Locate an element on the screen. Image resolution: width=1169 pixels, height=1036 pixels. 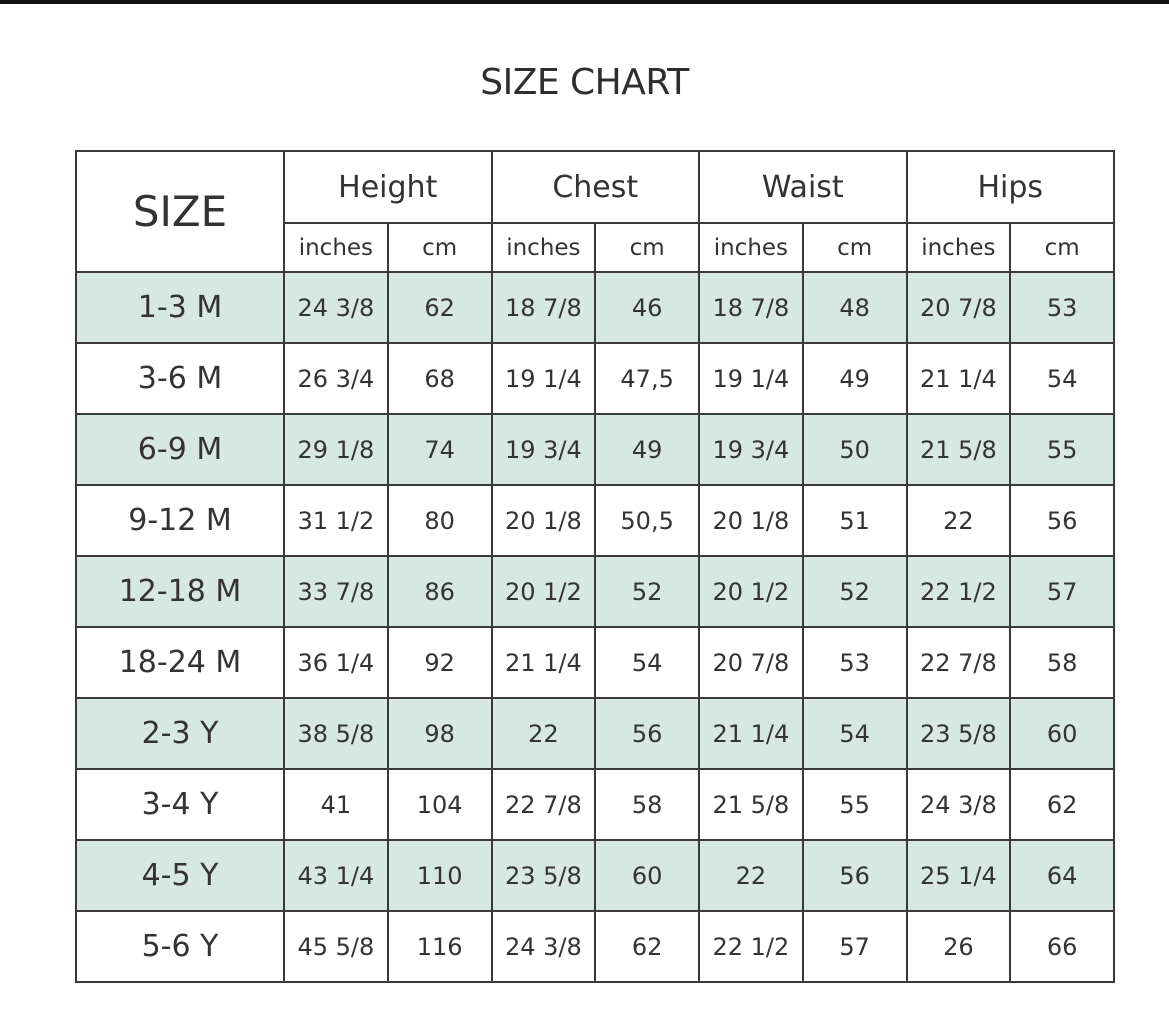
table-row: 2-3 Y 38 5/8 98 22 56 21 1/4 54 23 5/8 60 is located at coordinates (595, 733).